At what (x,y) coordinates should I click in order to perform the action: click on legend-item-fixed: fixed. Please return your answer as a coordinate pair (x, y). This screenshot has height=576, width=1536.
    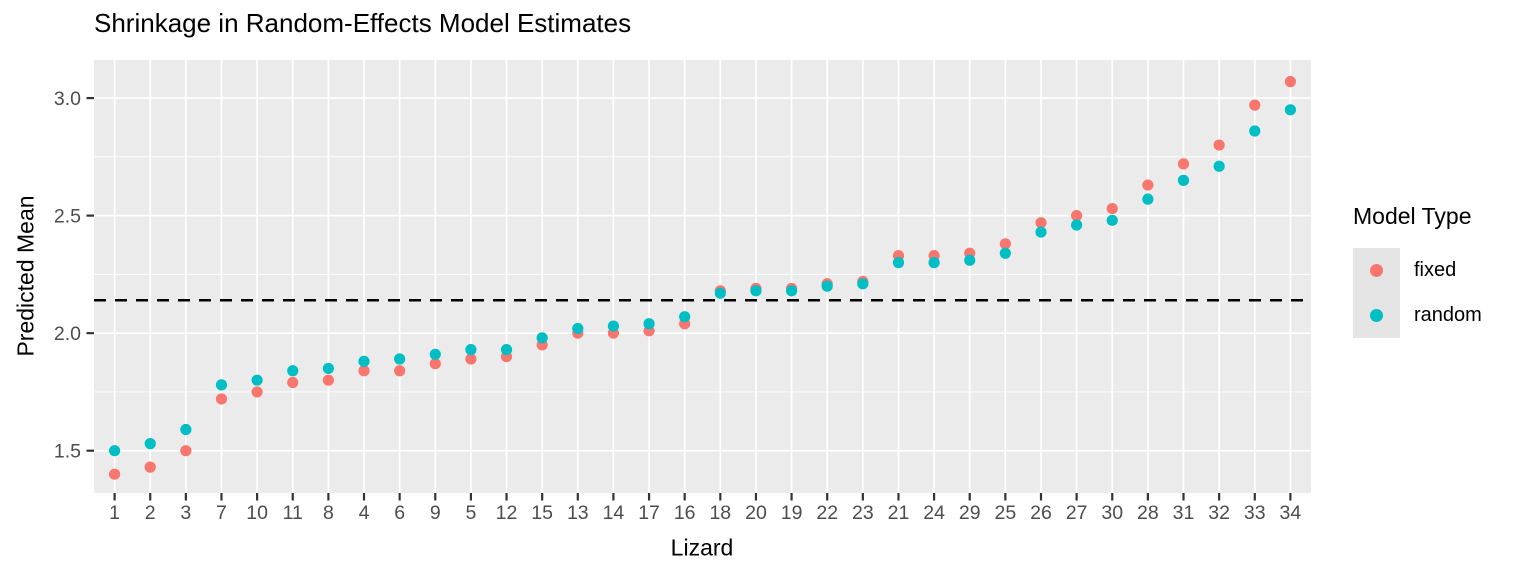
    Looking at the image, I should click on (1417, 270).